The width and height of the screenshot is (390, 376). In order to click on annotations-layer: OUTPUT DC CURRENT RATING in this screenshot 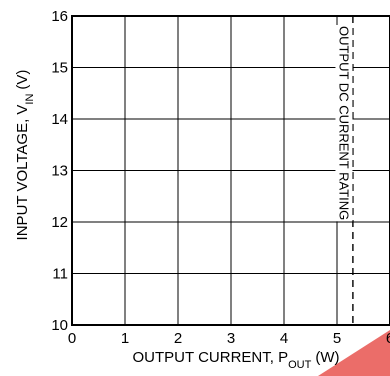, I will do `click(344, 170)`.